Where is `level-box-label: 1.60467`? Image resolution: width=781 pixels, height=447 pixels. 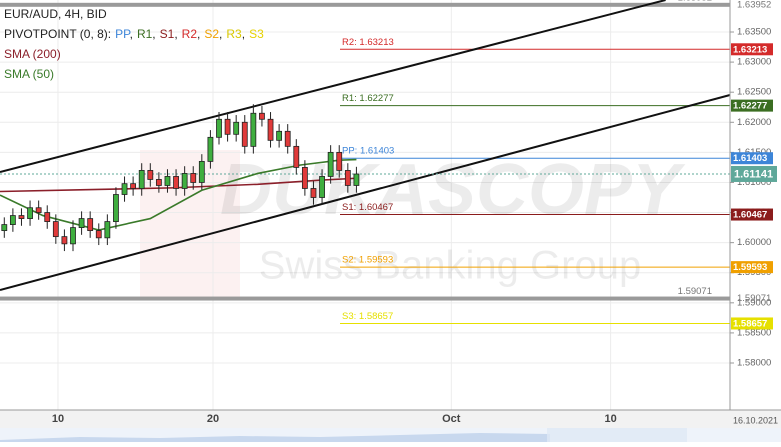
level-box-label: 1.60467 is located at coordinates (750, 215).